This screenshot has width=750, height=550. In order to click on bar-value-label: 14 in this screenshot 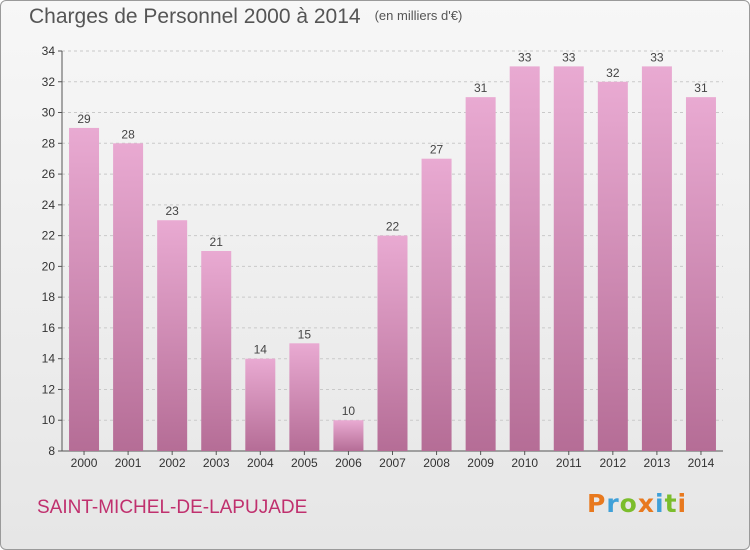, I will do `click(261, 350)`.